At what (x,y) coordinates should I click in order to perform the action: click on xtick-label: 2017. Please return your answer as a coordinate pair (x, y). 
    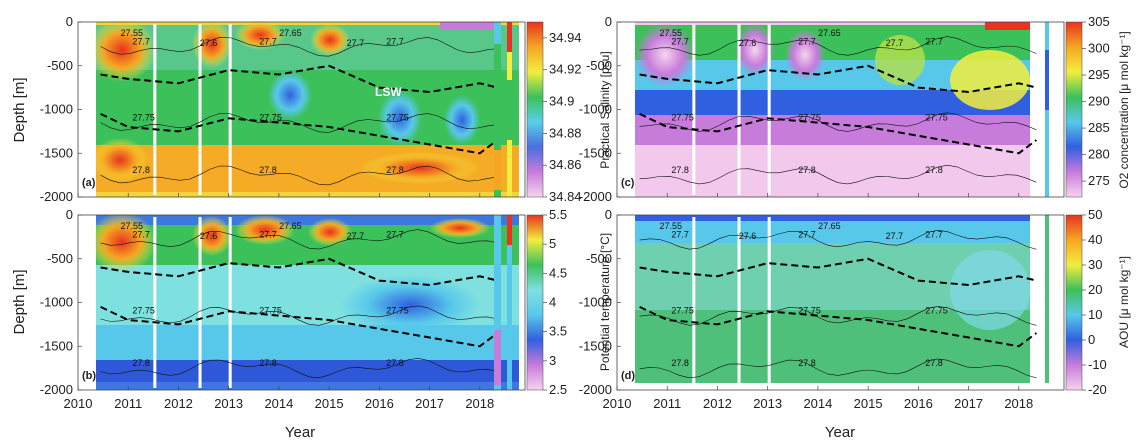
    Looking at the image, I should click on (968, 403).